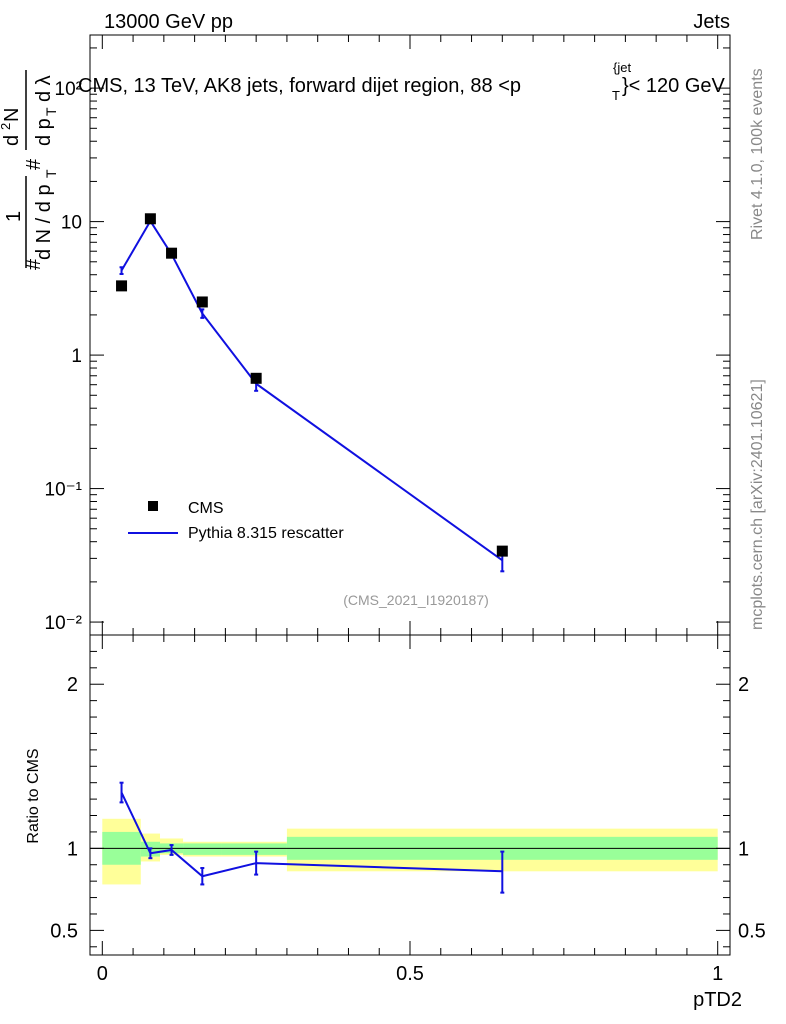 This screenshot has height=1024, width=786. I want to click on ratio-y-tick-label-right: 1, so click(743, 849).